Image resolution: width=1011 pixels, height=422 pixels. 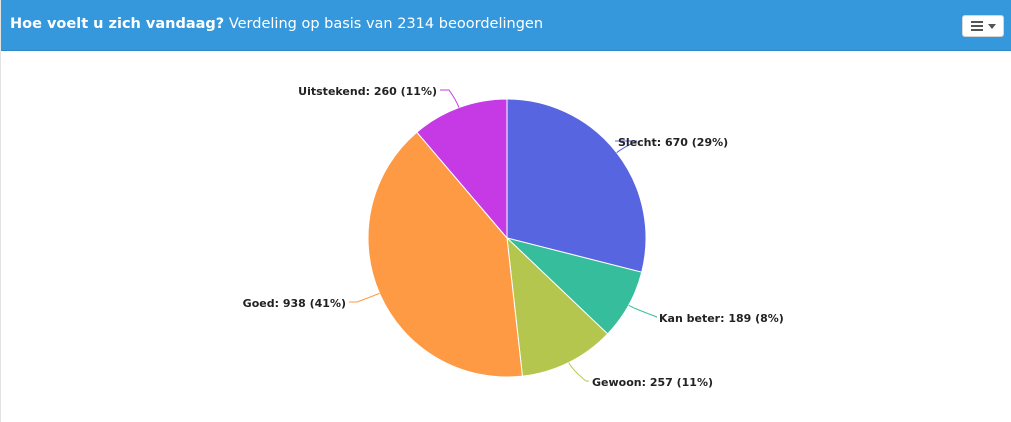 What do you see at coordinates (576, 185) in the screenshot?
I see `pie-slice-slecht` at bounding box center [576, 185].